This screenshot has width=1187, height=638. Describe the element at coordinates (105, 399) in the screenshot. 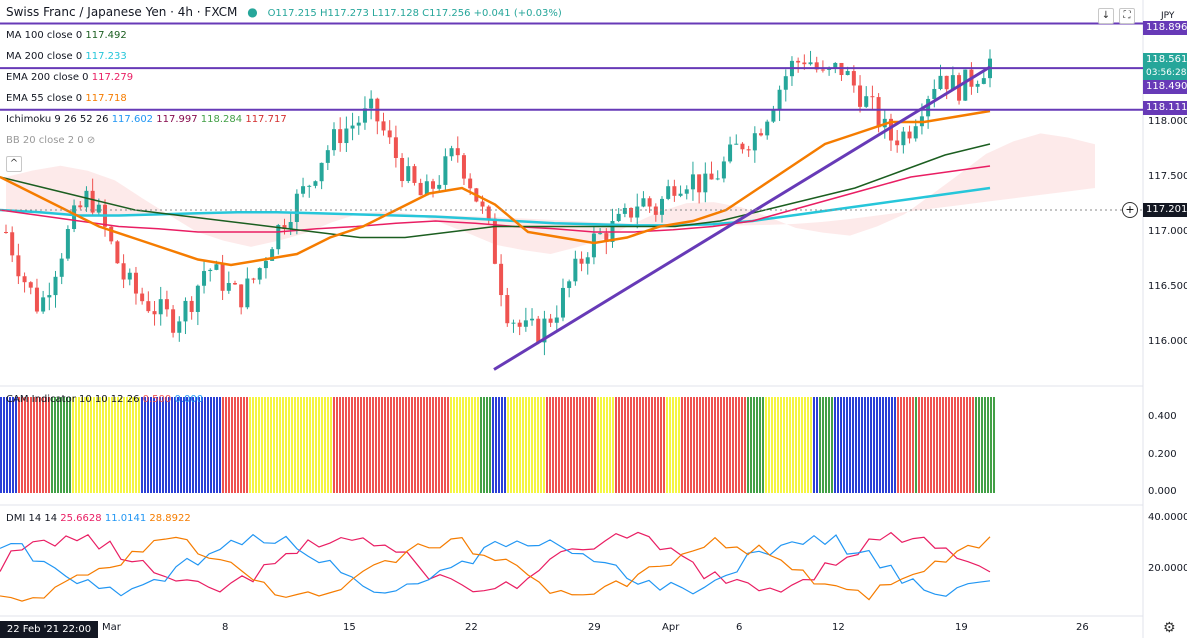

I see `legend-cam: CAM Indicator 10 10 12 26 0.500 0.000` at that location.